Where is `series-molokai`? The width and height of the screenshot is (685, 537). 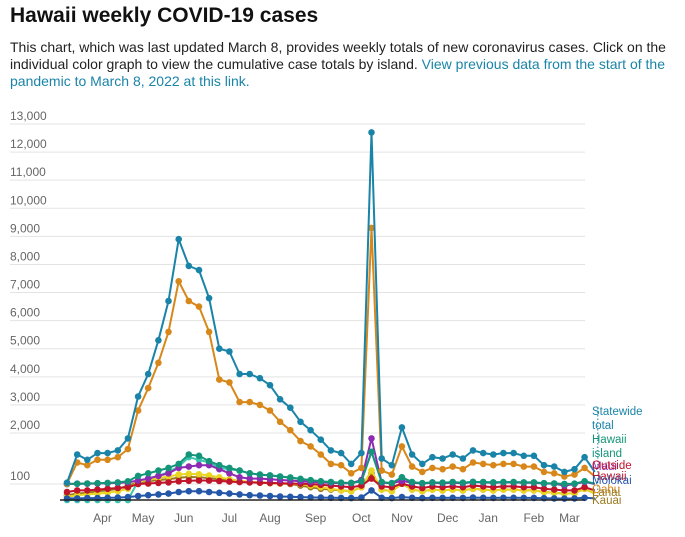
series-molokai is located at coordinates (329, 494).